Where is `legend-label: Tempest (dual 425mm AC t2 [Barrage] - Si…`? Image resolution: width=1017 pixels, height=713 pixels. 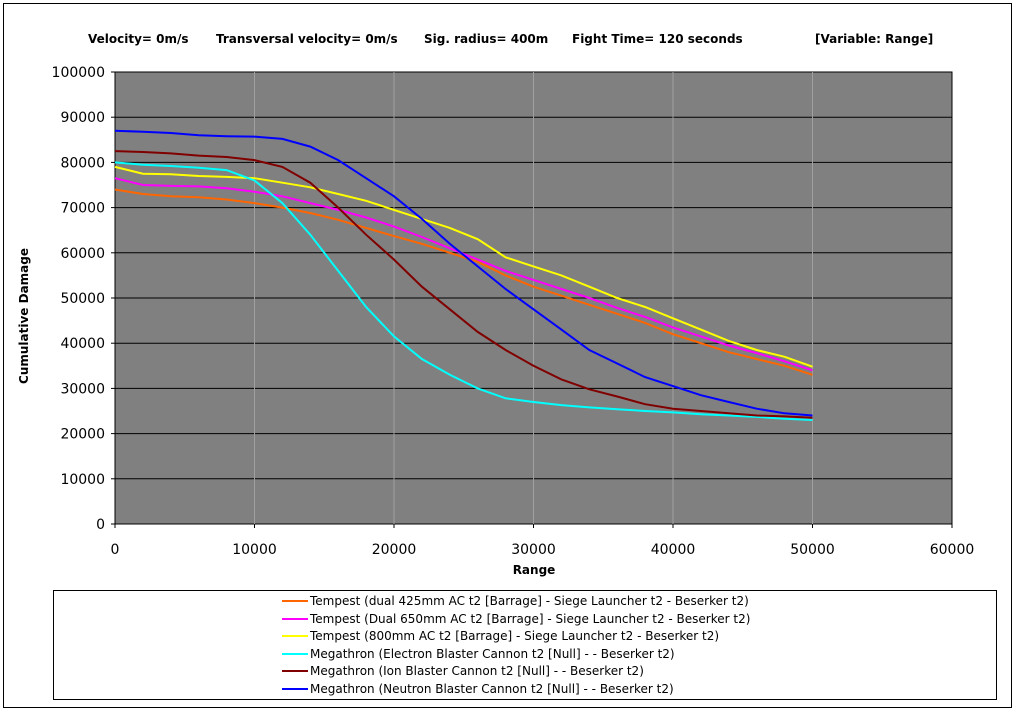
legend-label: Tempest (dual 425mm AC t2 [Barrage] - Si… is located at coordinates (529, 601).